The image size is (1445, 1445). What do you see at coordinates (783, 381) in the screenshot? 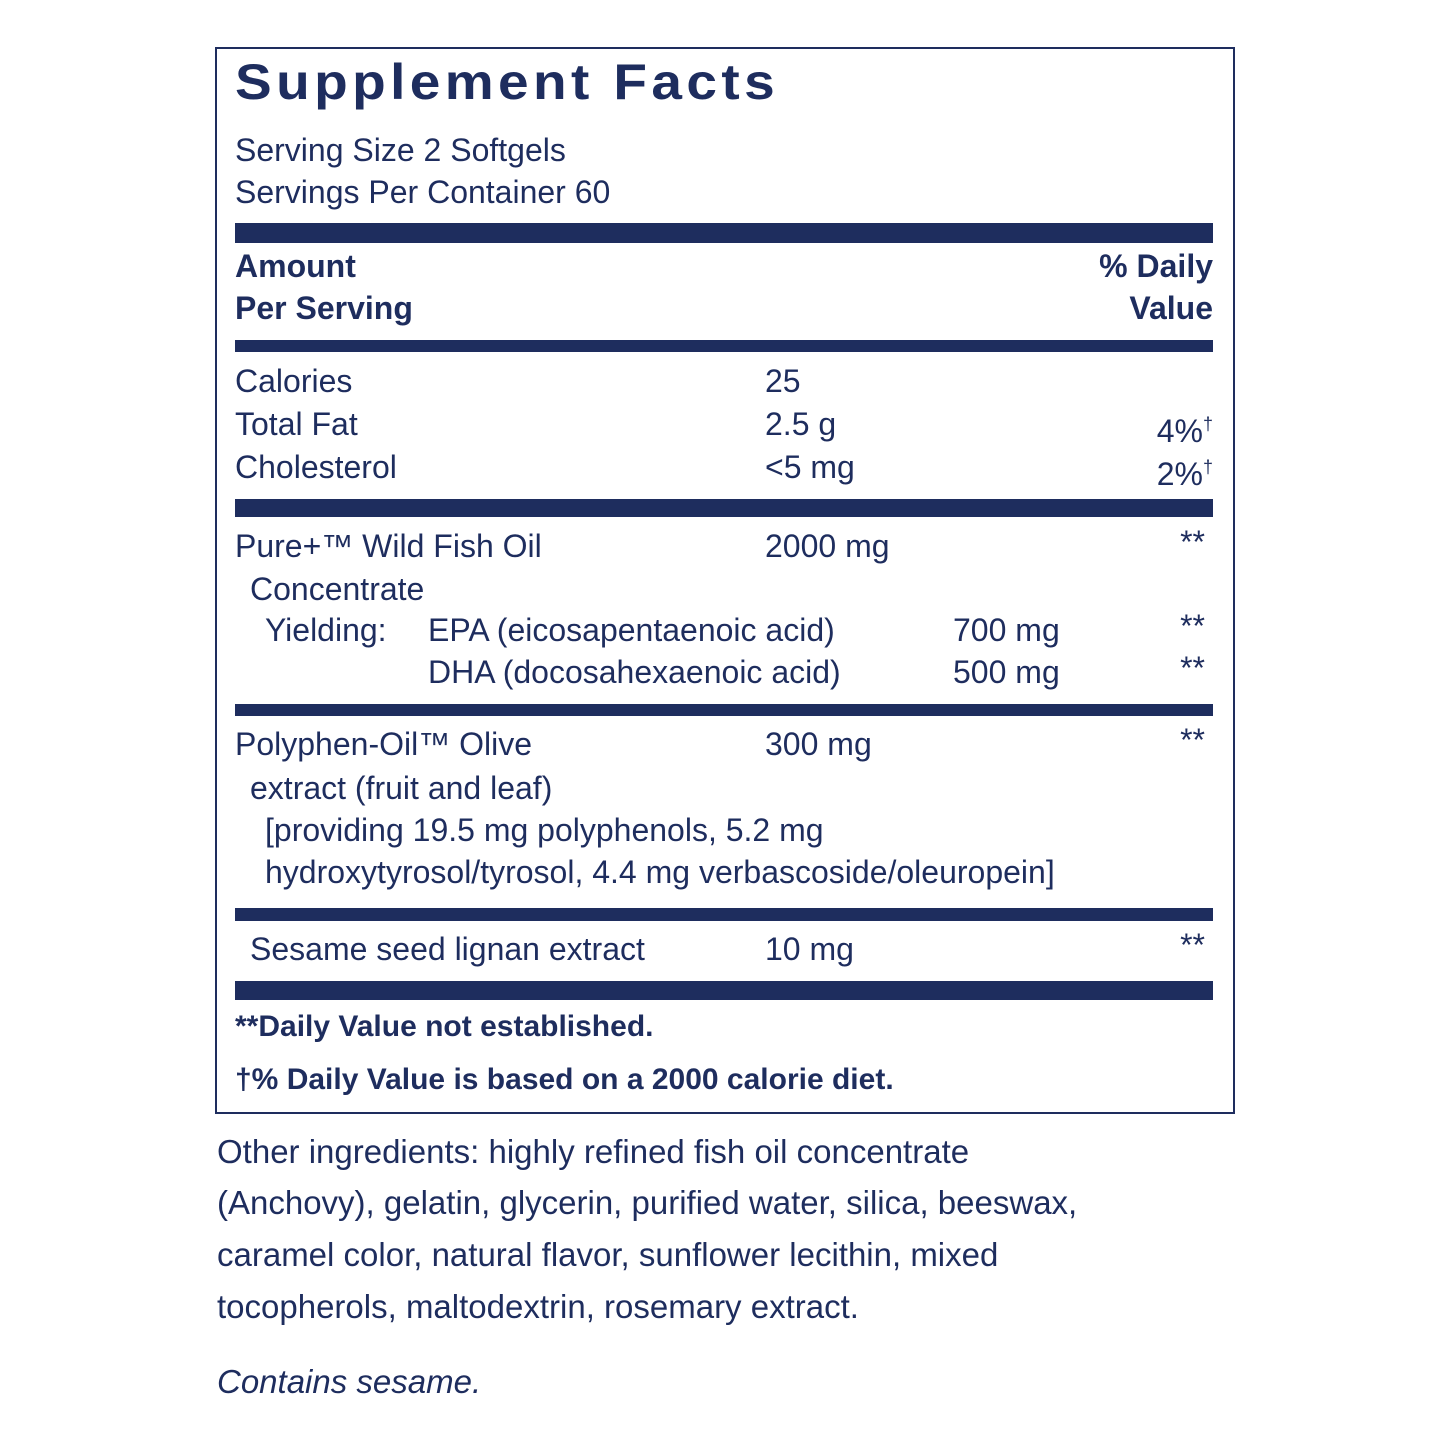
I see `row-amount: 25` at bounding box center [783, 381].